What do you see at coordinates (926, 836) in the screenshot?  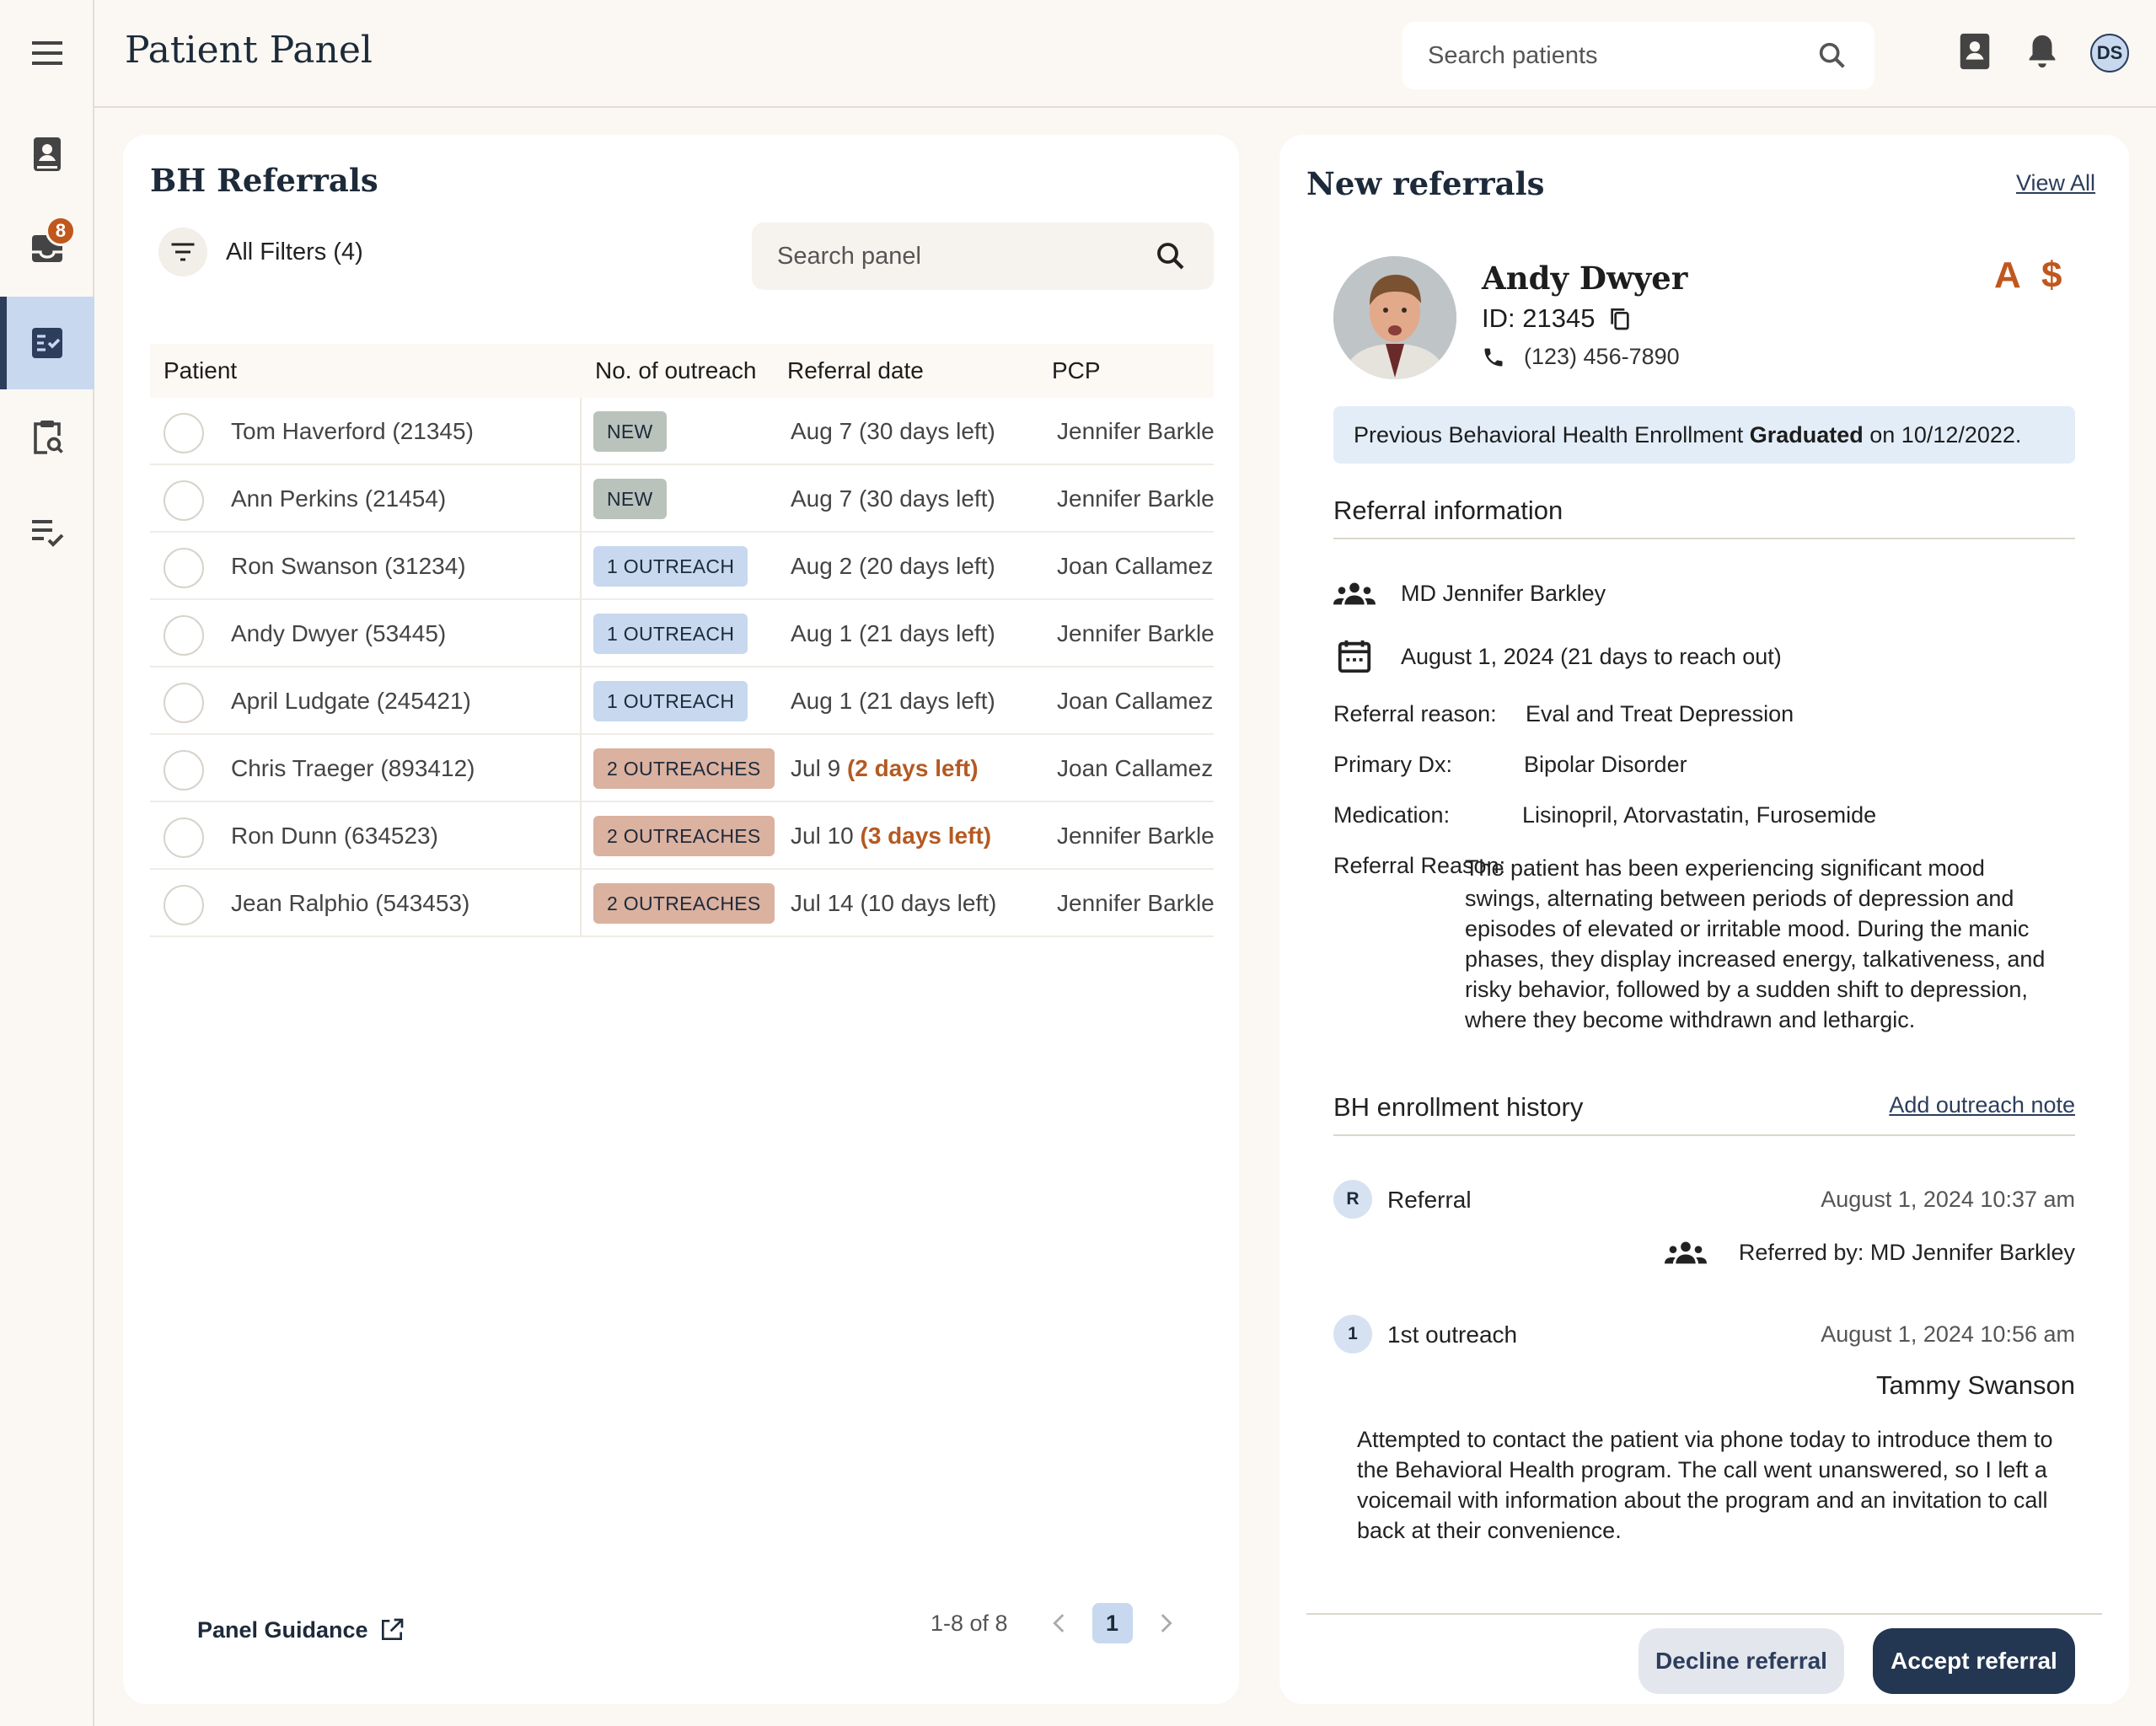 I see `row-date-urgent: (3 days left)` at bounding box center [926, 836].